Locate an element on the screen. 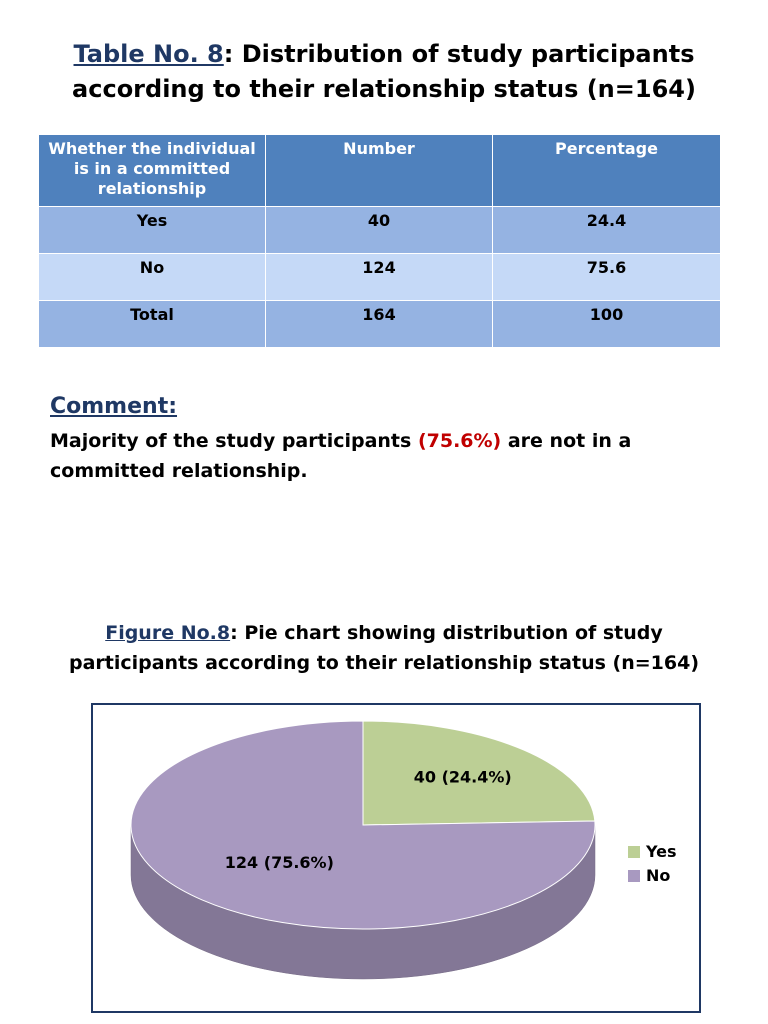 This screenshot has height=1024, width=768. comment-text-before: Majority of the study participants is located at coordinates (234, 441).